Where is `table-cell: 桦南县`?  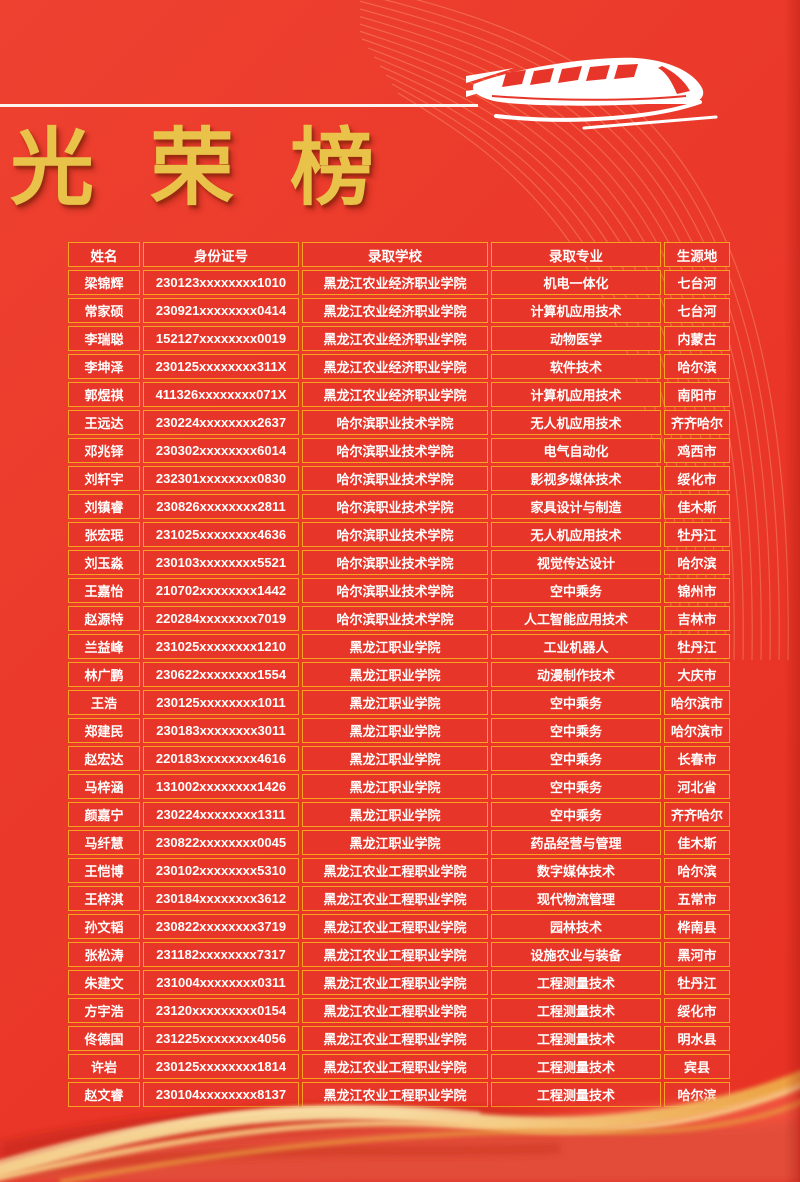 table-cell: 桦南县 is located at coordinates (697, 926).